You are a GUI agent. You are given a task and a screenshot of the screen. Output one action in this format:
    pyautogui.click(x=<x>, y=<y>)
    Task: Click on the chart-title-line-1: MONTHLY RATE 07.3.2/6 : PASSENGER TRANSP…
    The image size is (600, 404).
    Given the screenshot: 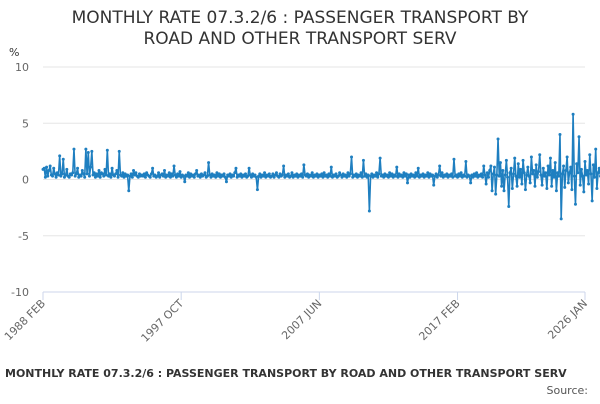 What is the action you would take?
    pyautogui.click(x=300, y=18)
    